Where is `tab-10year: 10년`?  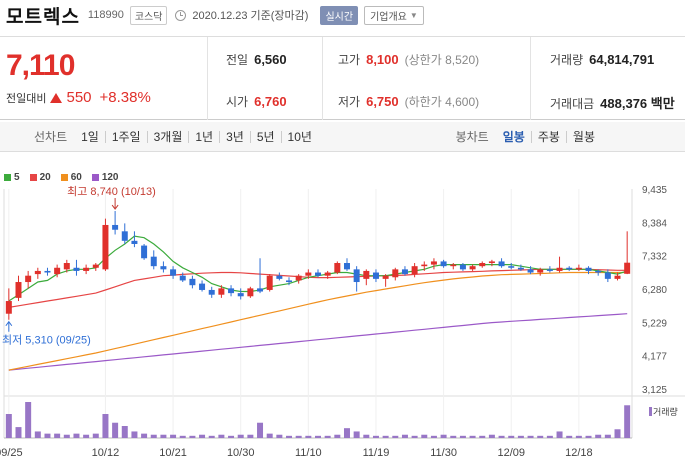 tab-10year: 10년 is located at coordinates (299, 136).